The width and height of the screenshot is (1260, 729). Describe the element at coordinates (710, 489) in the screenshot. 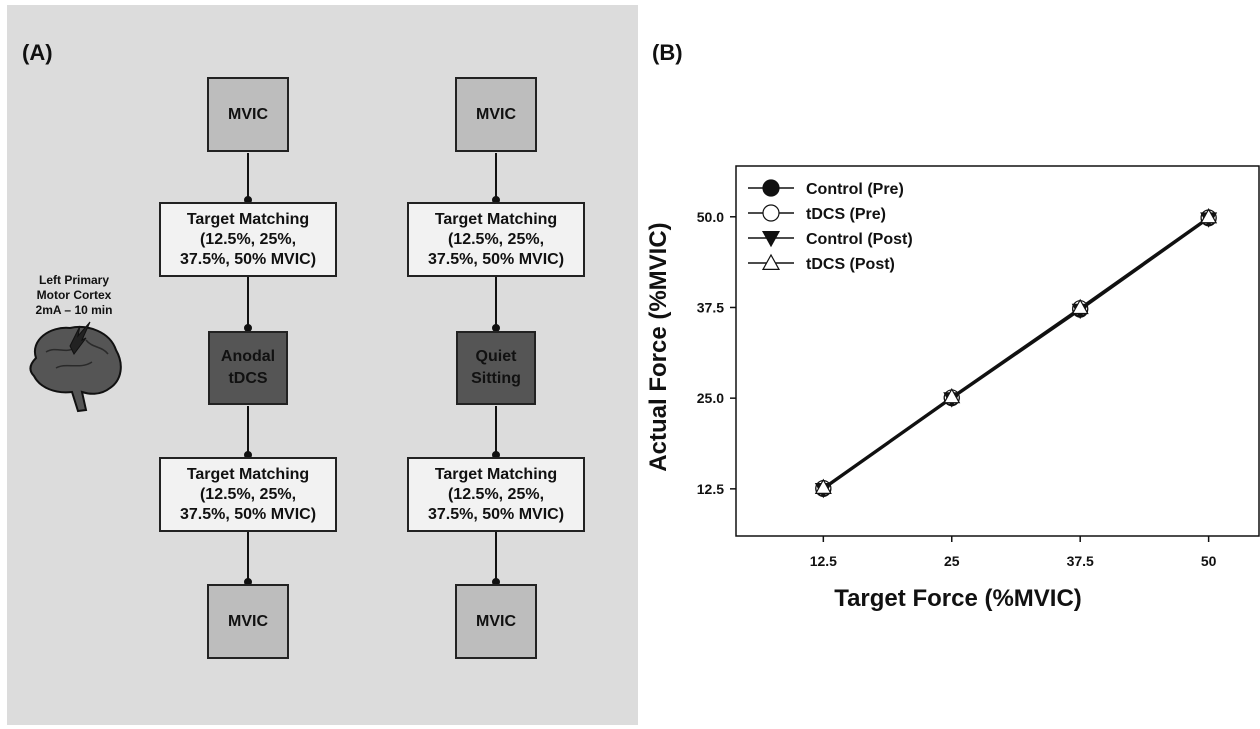

I see `y-tick-label: 12.5` at that location.